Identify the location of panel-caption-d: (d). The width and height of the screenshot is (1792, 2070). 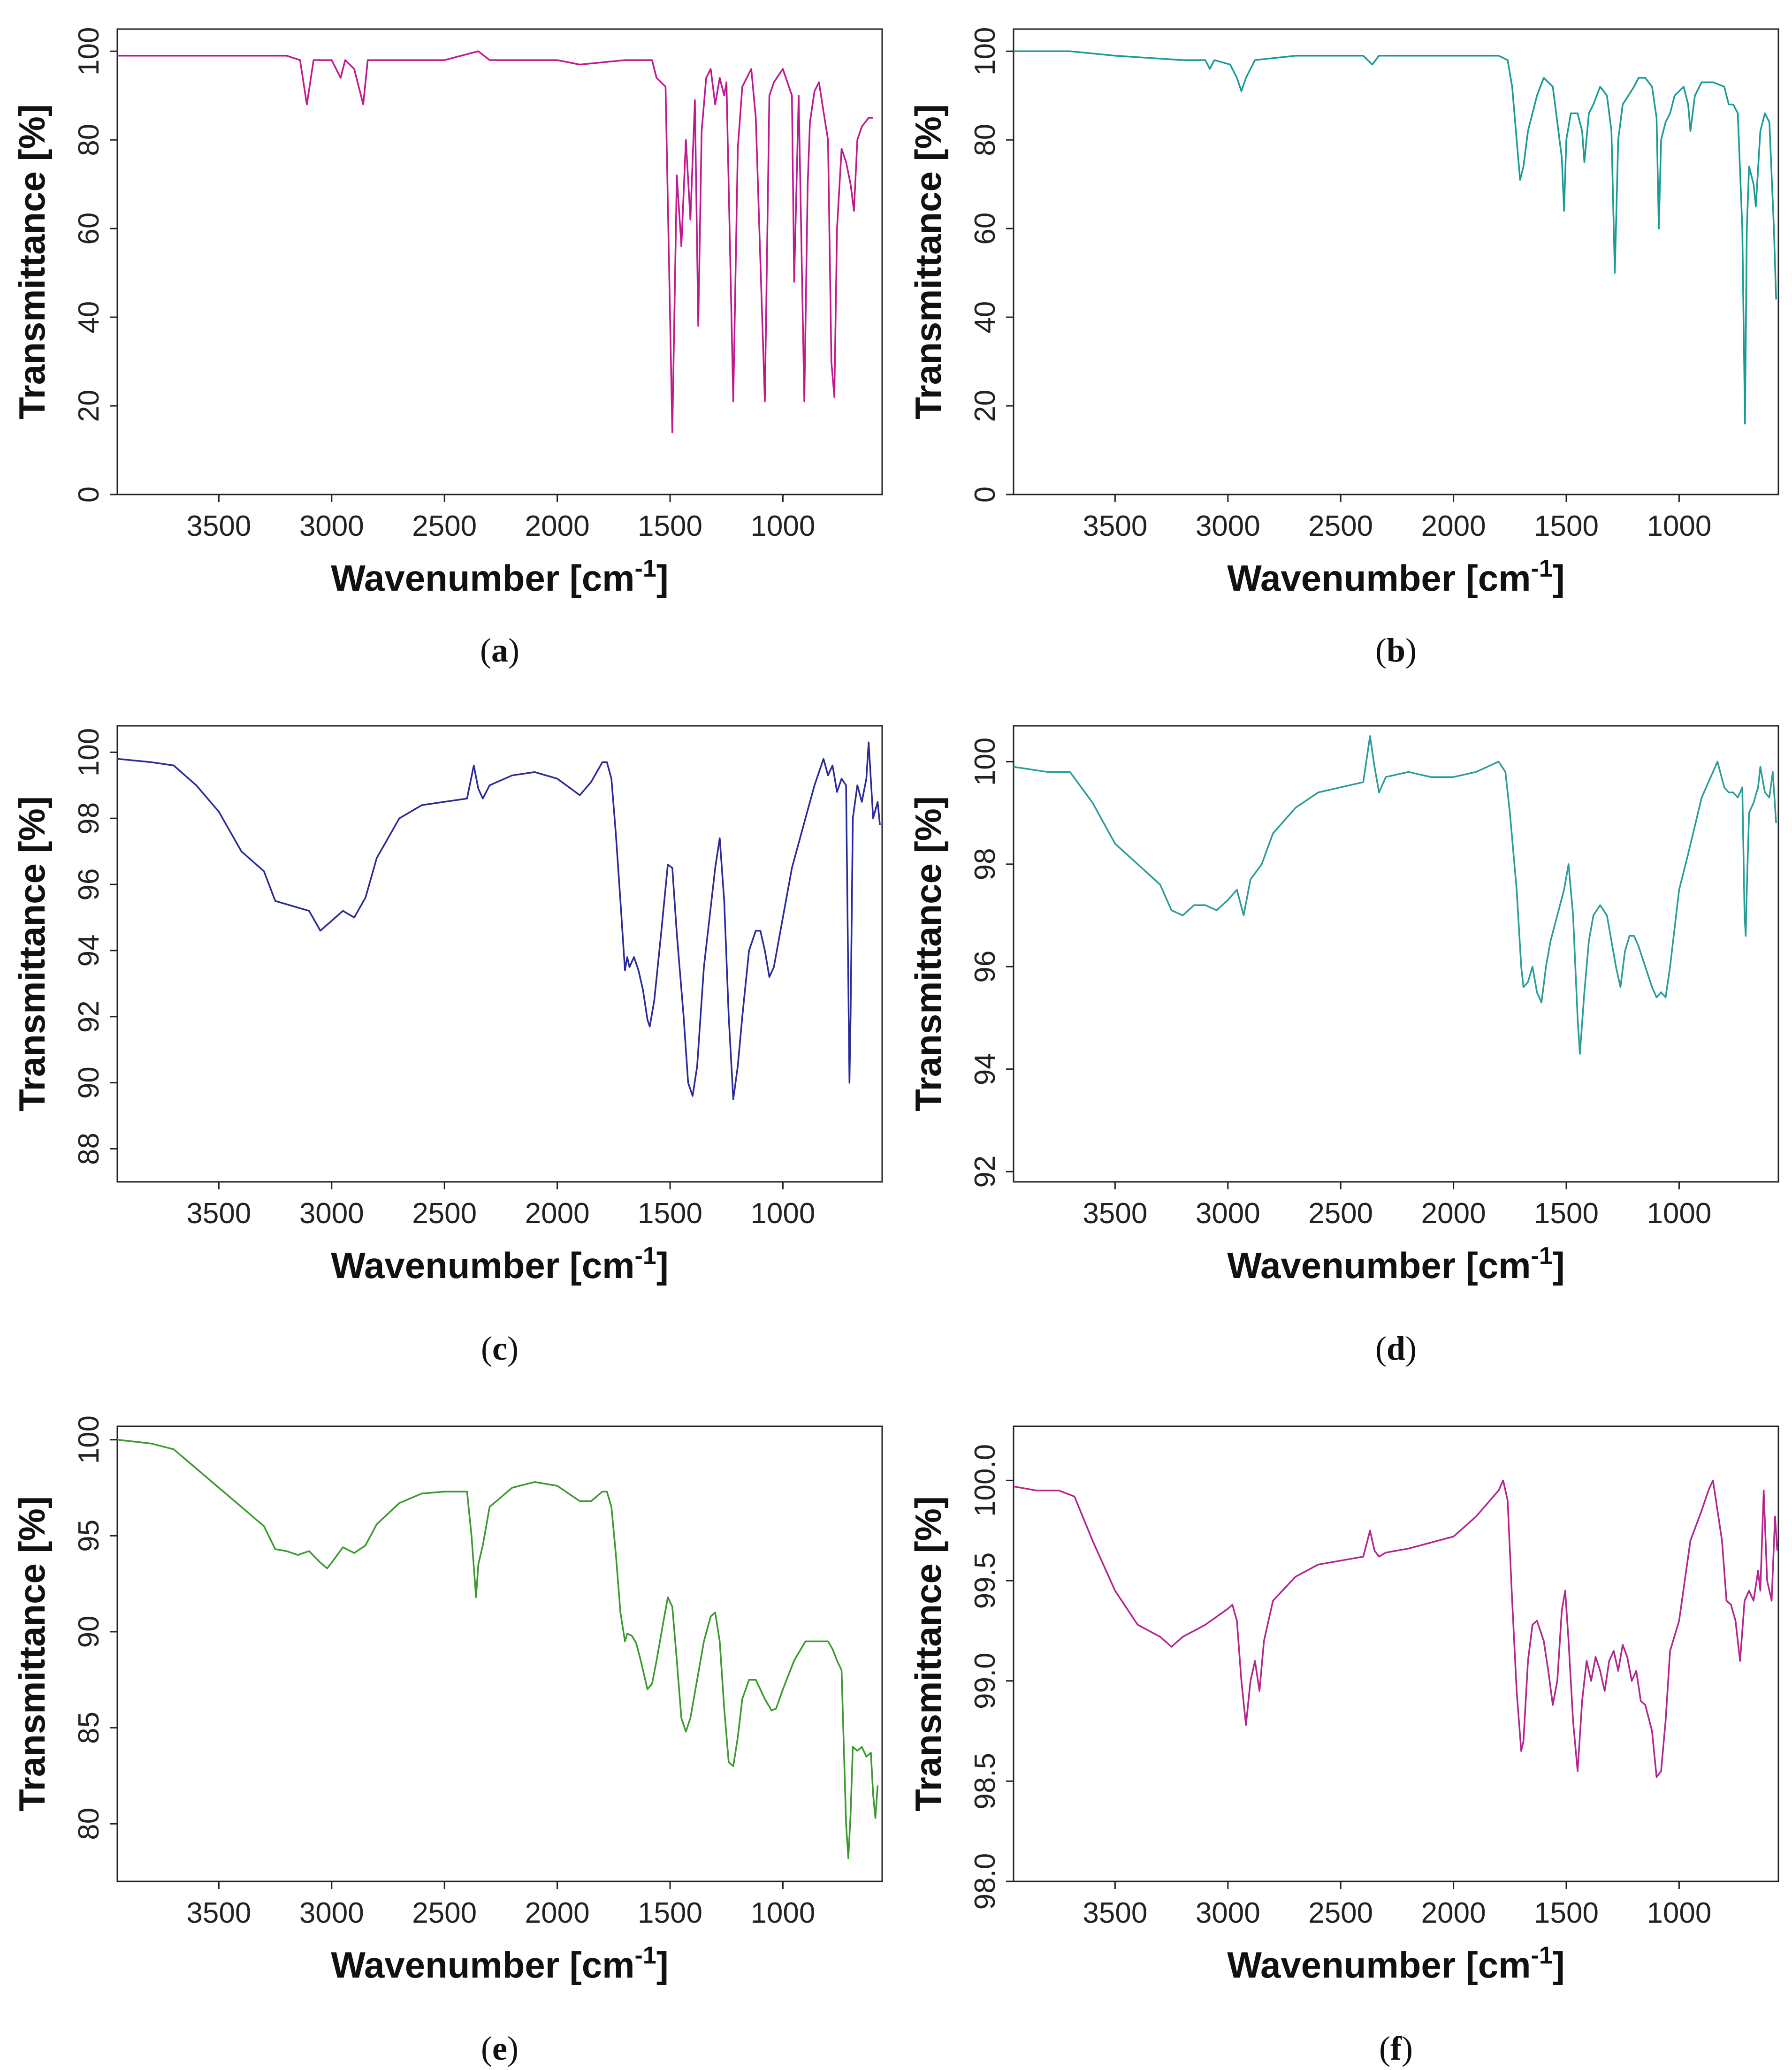
(1396, 1348).